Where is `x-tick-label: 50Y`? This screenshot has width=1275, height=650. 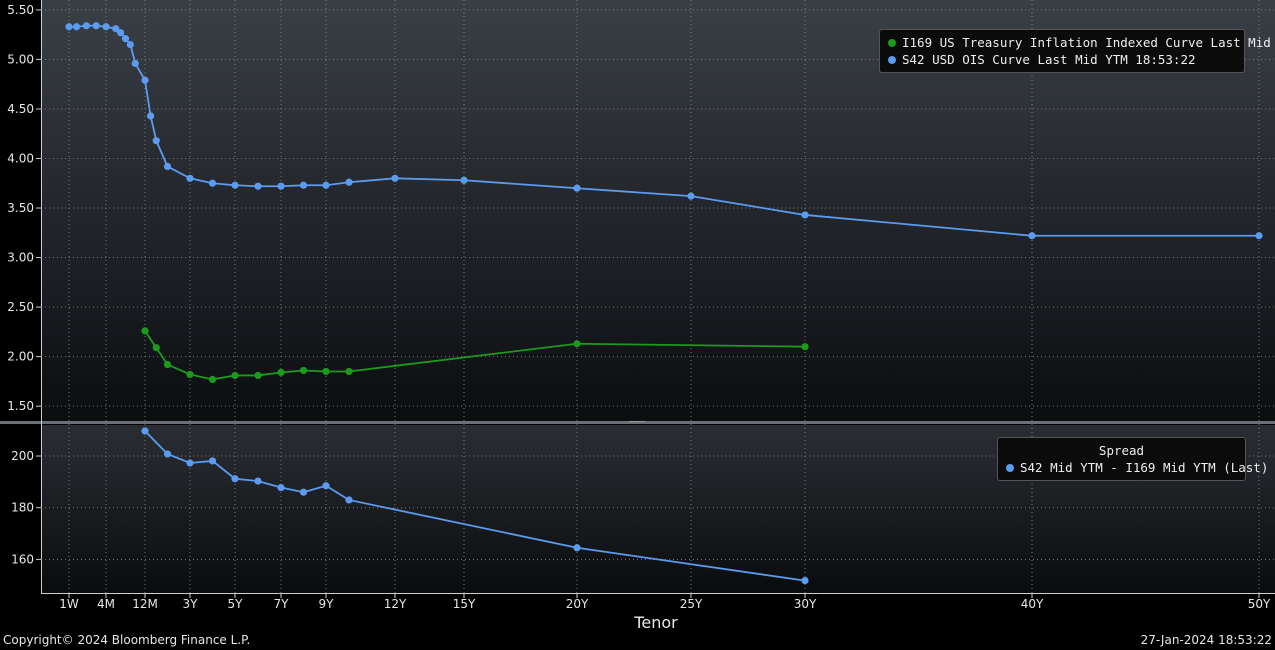
x-tick-label: 50Y is located at coordinates (1259, 604).